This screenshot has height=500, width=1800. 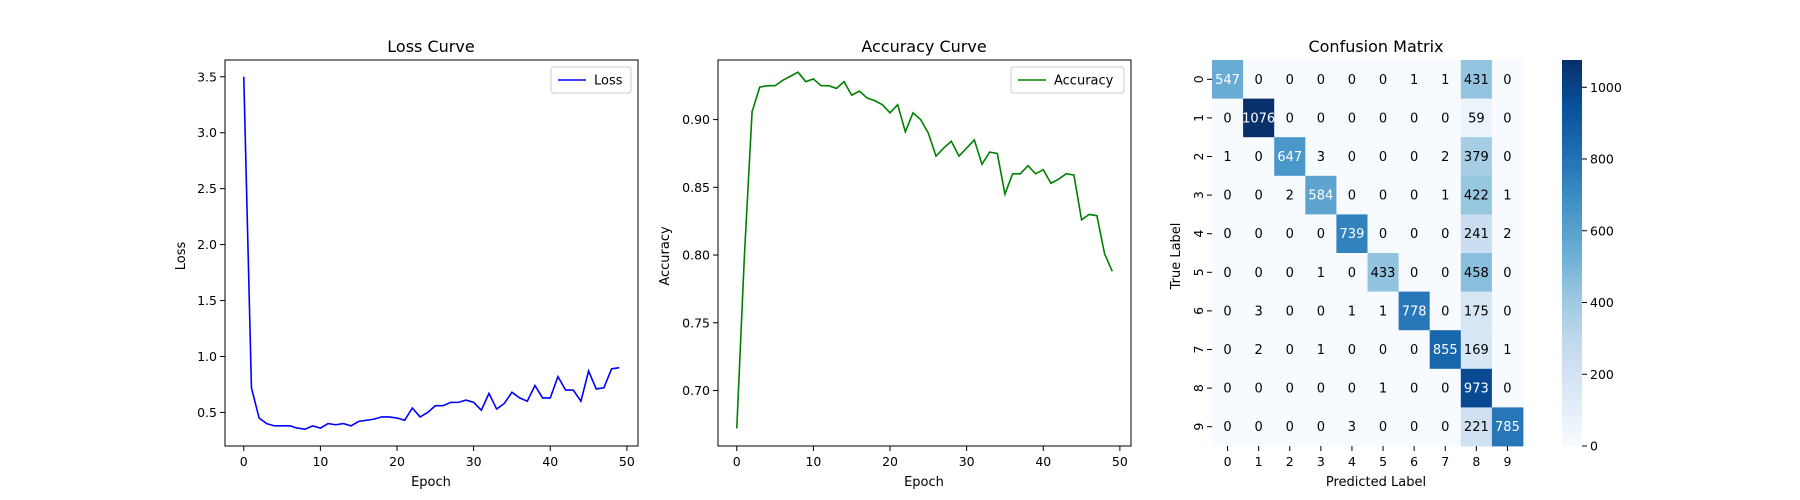 I want to click on colorbar-tick-label: 600, so click(x=1602, y=230).